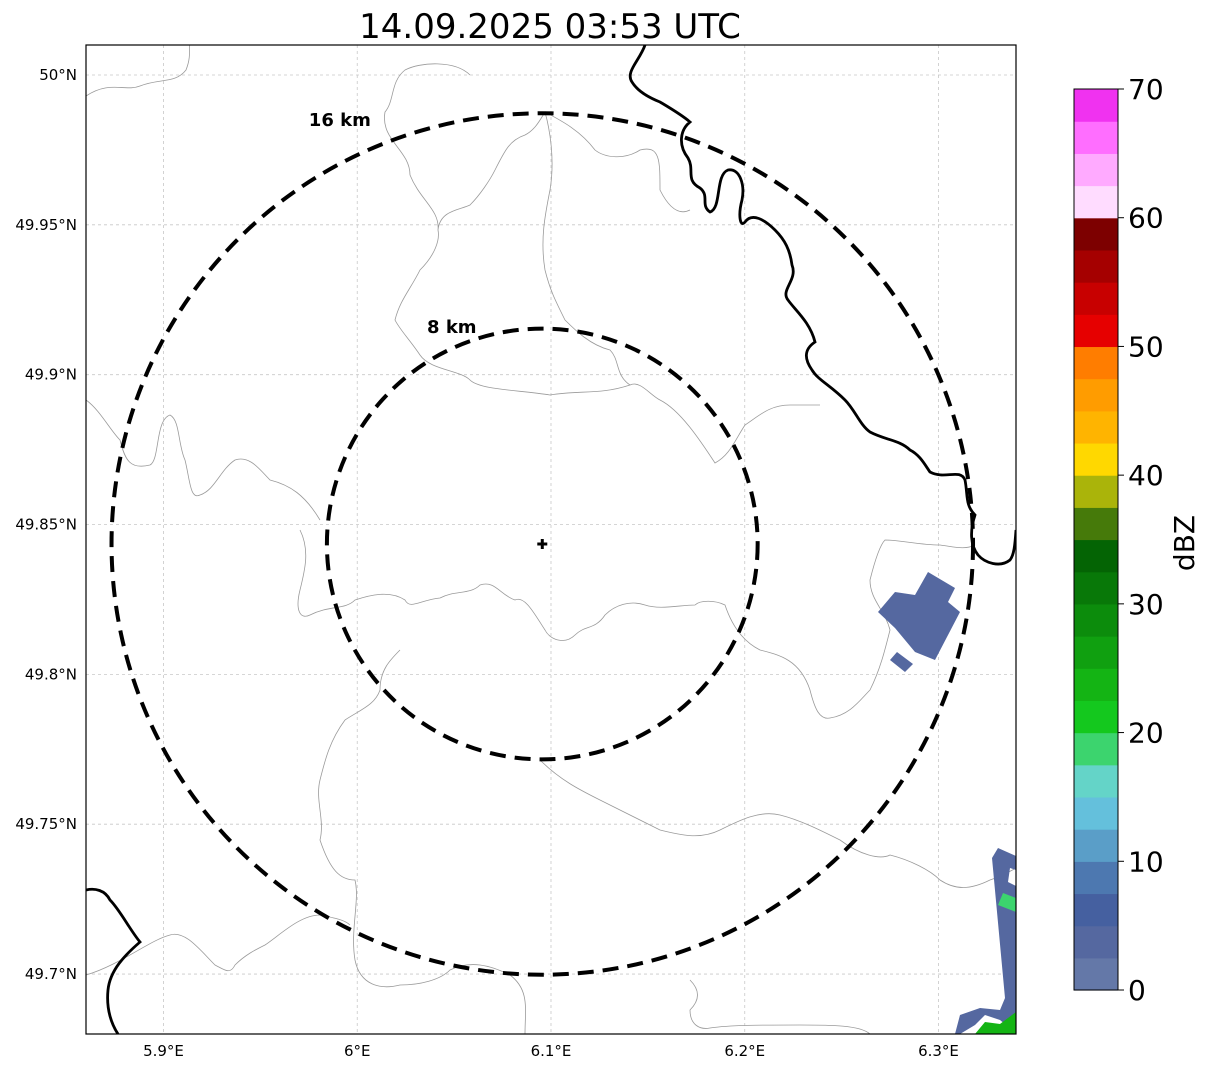  What do you see at coordinates (1146, 89) in the screenshot?
I see `colorbar-tick-label: 70` at bounding box center [1146, 89].